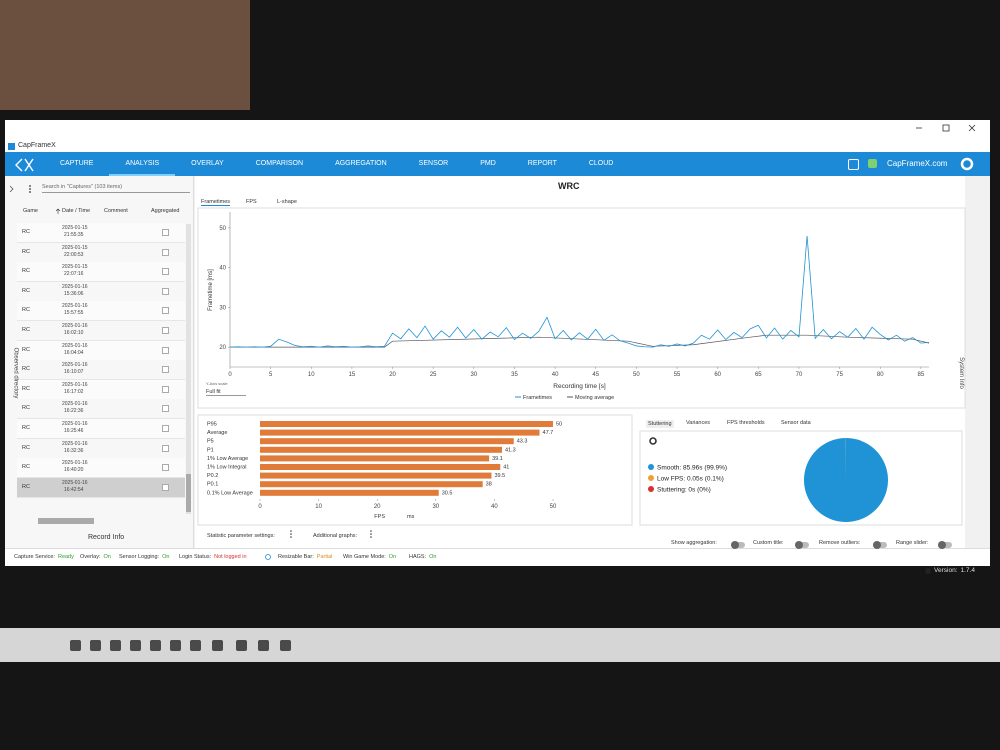 The height and width of the screenshot is (750, 1000). Describe the element at coordinates (66, 521) in the screenshot. I see `h-scroll-thumb` at that location.